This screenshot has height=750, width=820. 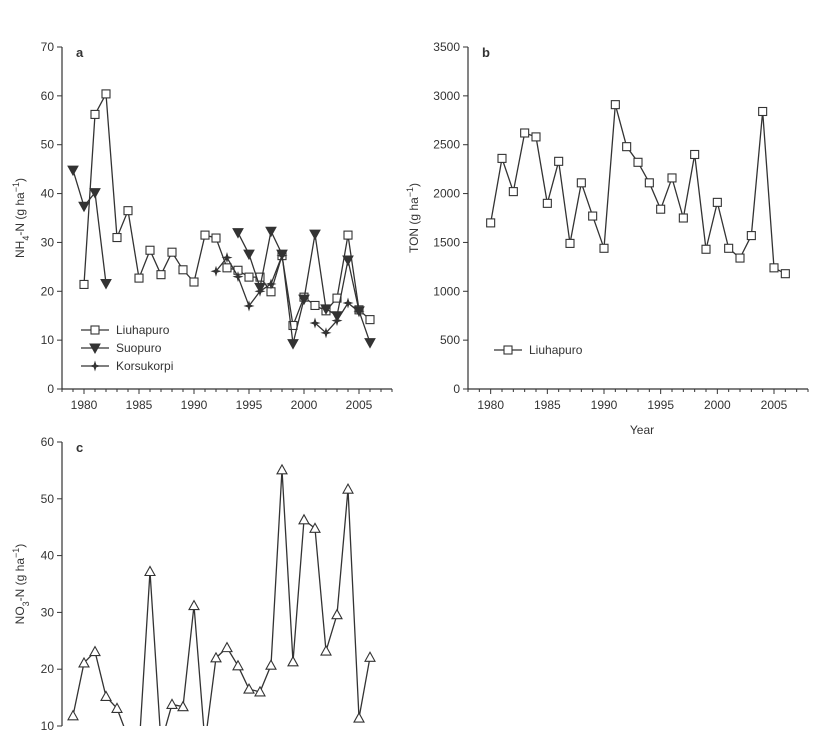 I want to click on y-tick-label: 1000, so click(x=446, y=291).